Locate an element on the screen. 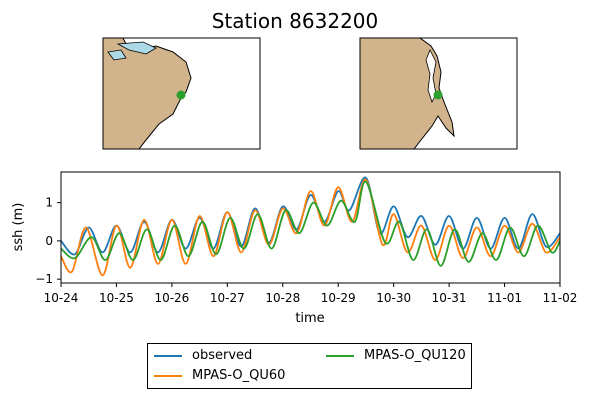  station-marker-left is located at coordinates (181, 95).